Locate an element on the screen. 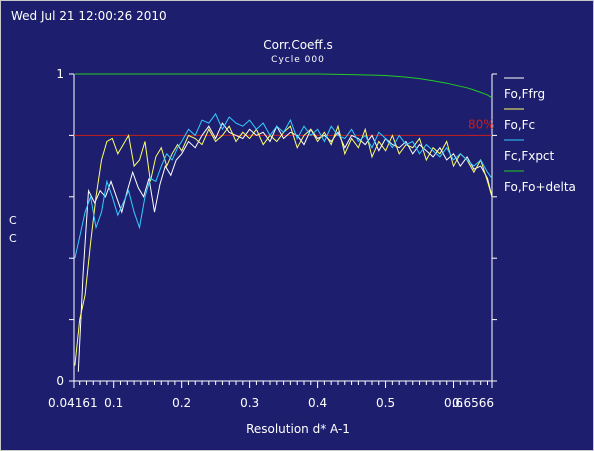  series-line-Fo,Fo+delta is located at coordinates (283, 86).